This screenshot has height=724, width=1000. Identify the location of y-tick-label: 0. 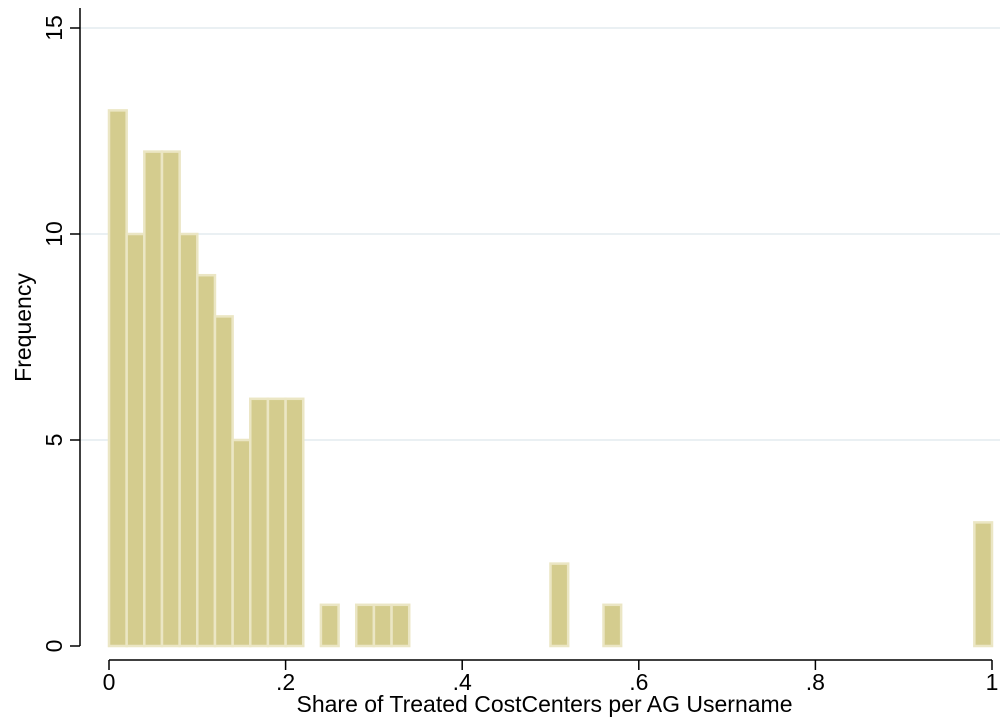
(54, 646).